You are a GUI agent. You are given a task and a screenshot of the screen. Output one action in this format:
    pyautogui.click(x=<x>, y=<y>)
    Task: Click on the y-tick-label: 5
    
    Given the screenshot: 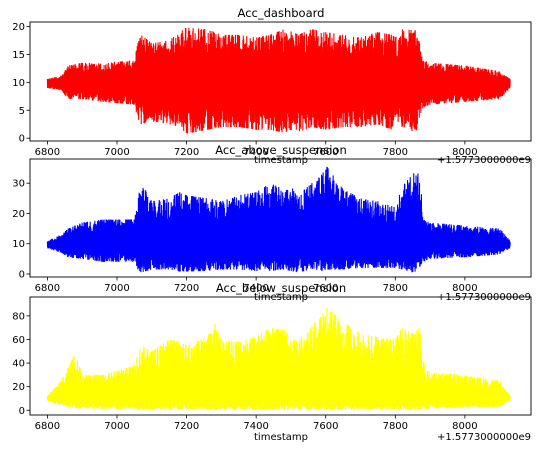 What is the action you would take?
    pyautogui.click(x=22, y=111)
    